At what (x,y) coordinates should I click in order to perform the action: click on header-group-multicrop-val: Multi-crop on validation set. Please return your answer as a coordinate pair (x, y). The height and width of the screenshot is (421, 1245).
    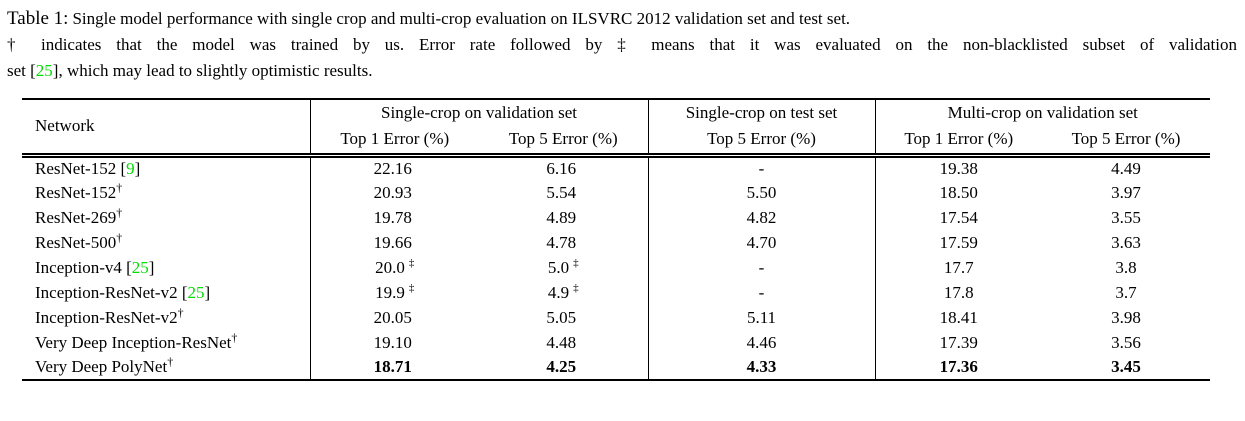
    Looking at the image, I should click on (1042, 112).